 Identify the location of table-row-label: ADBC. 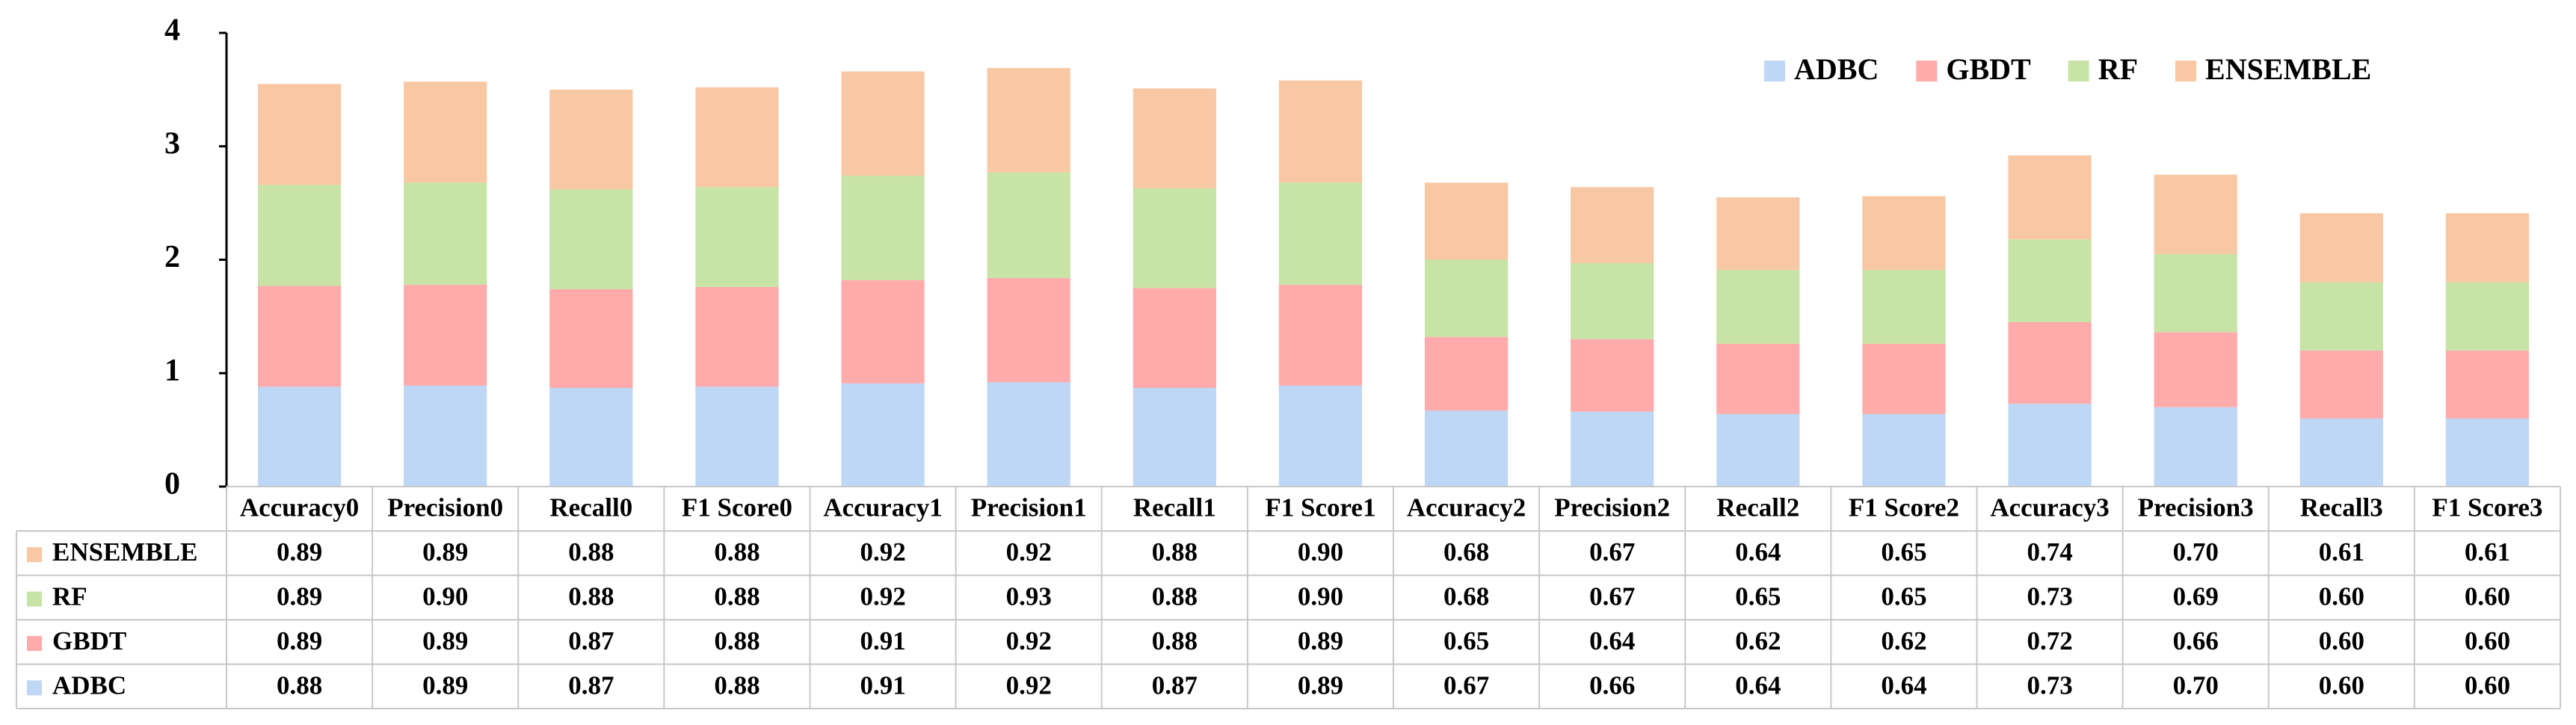
(89, 685).